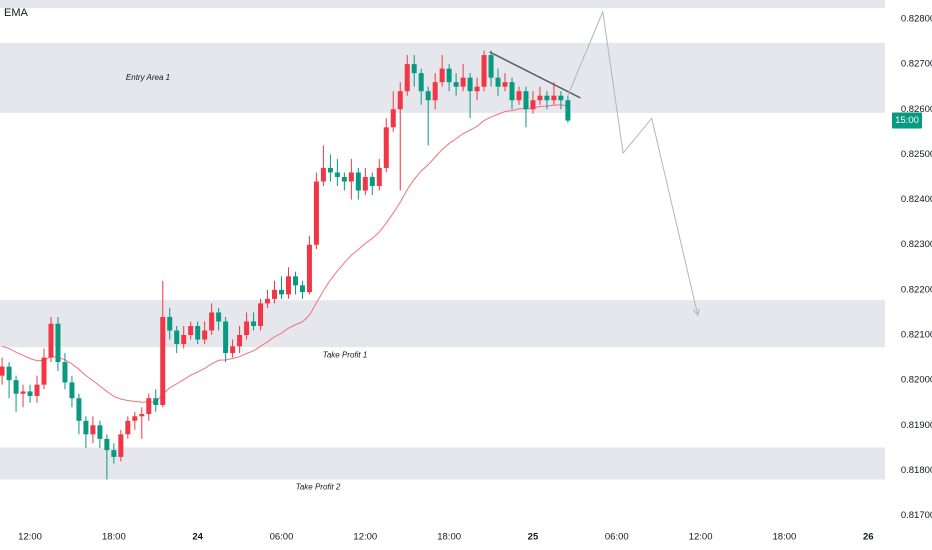 Image resolution: width=932 pixels, height=550 pixels. I want to click on projection-arrowhead, so click(696, 312).